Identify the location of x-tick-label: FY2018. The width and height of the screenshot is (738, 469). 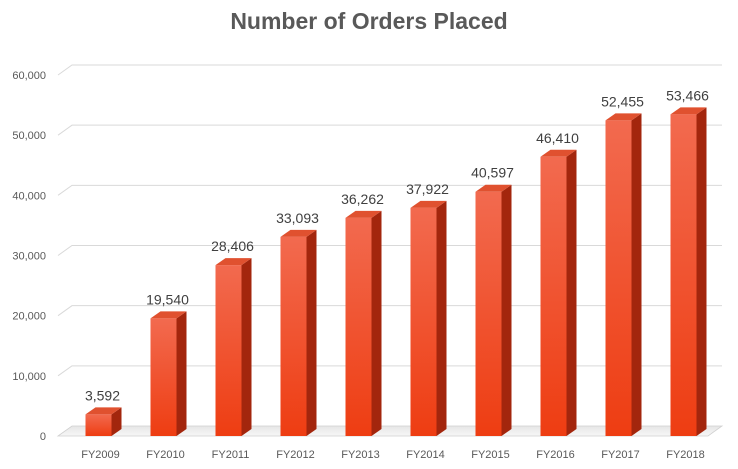
(685, 455).